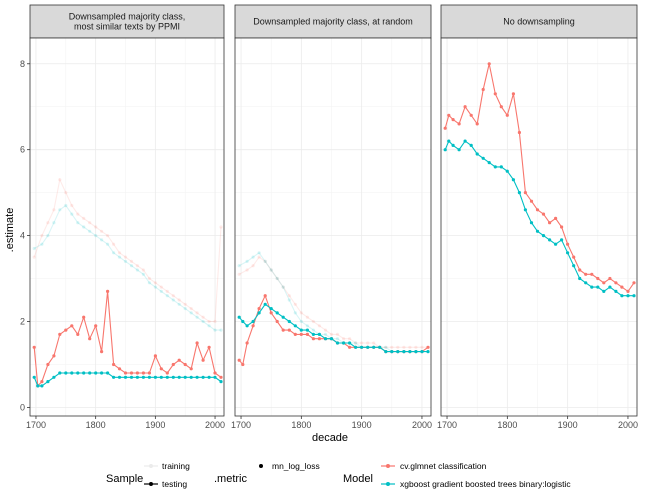  Describe the element at coordinates (422, 425) in the screenshot. I see `x-tick-label: 2000` at that location.